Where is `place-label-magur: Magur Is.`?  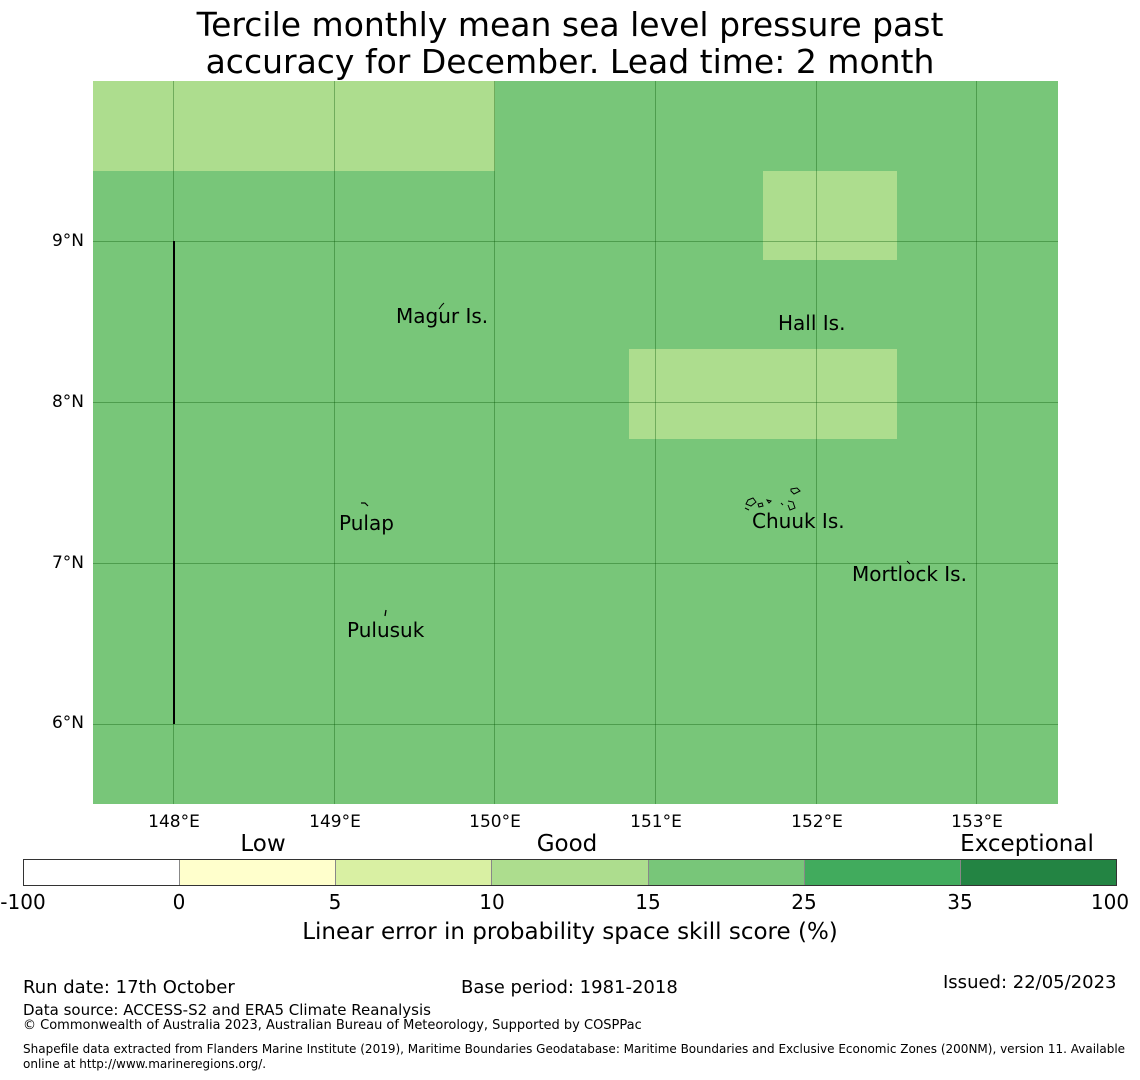 place-label-magur: Magur Is. is located at coordinates (442, 316).